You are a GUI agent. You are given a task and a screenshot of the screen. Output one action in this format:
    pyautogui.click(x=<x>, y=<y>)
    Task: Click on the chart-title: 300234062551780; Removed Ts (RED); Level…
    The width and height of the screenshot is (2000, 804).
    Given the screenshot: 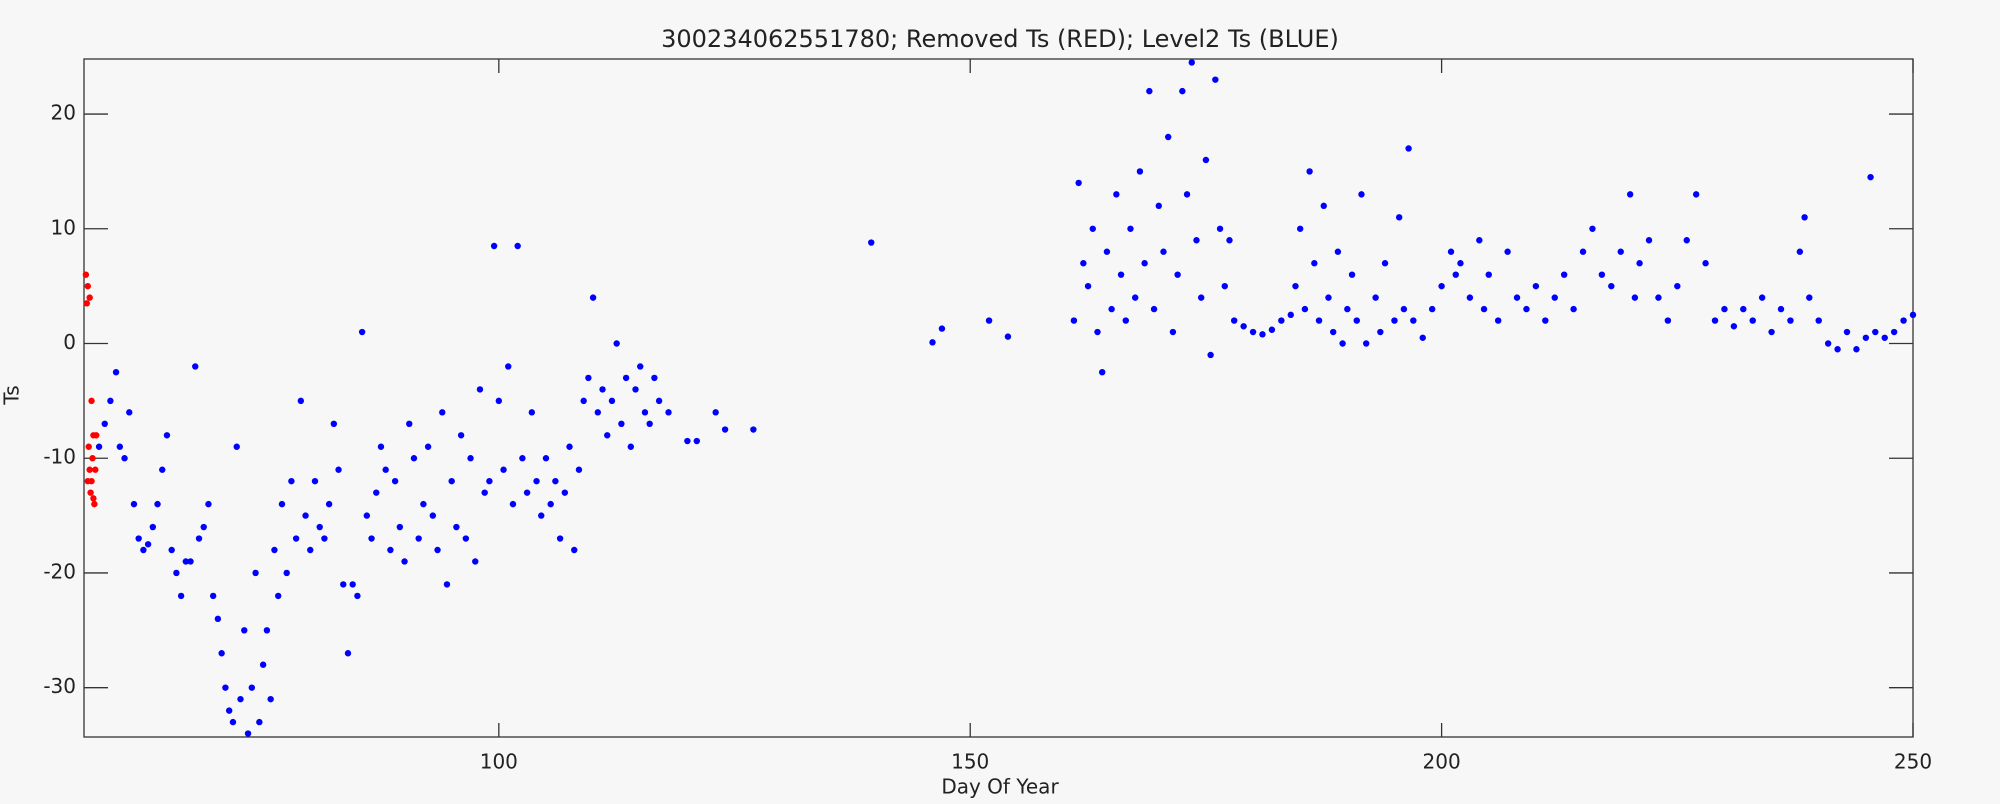 What is the action you would take?
    pyautogui.click(x=1000, y=39)
    